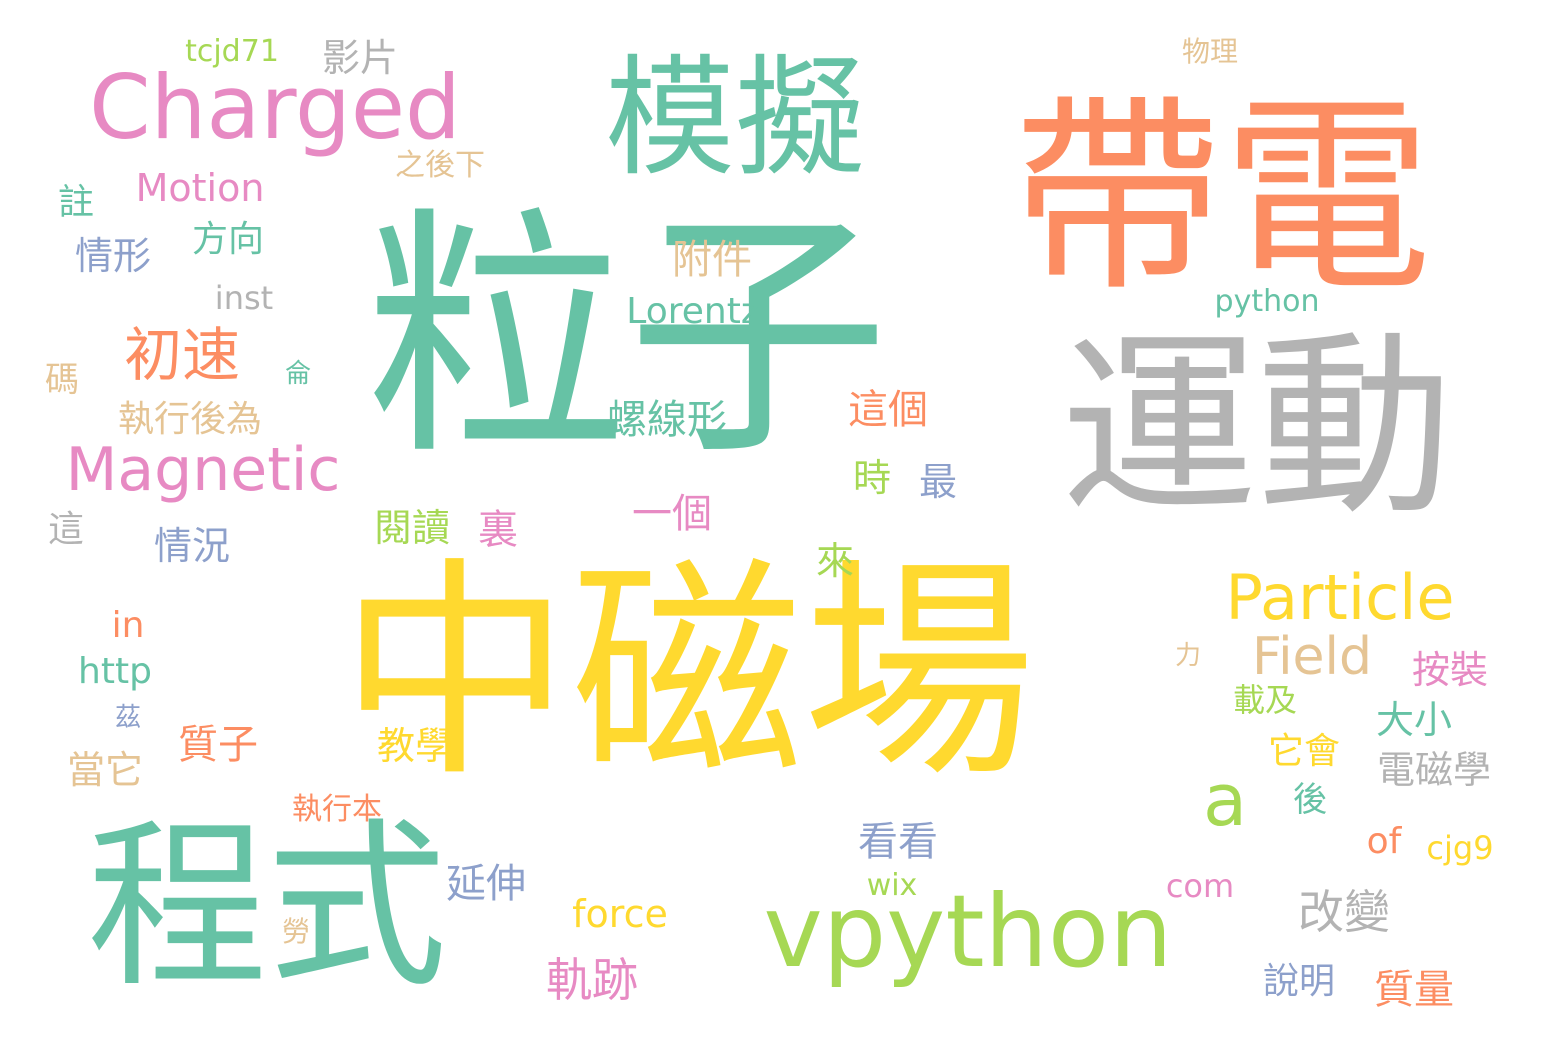 The image size is (1548, 1052). What do you see at coordinates (1450, 670) in the screenshot?
I see `word: 按裝` at bounding box center [1450, 670].